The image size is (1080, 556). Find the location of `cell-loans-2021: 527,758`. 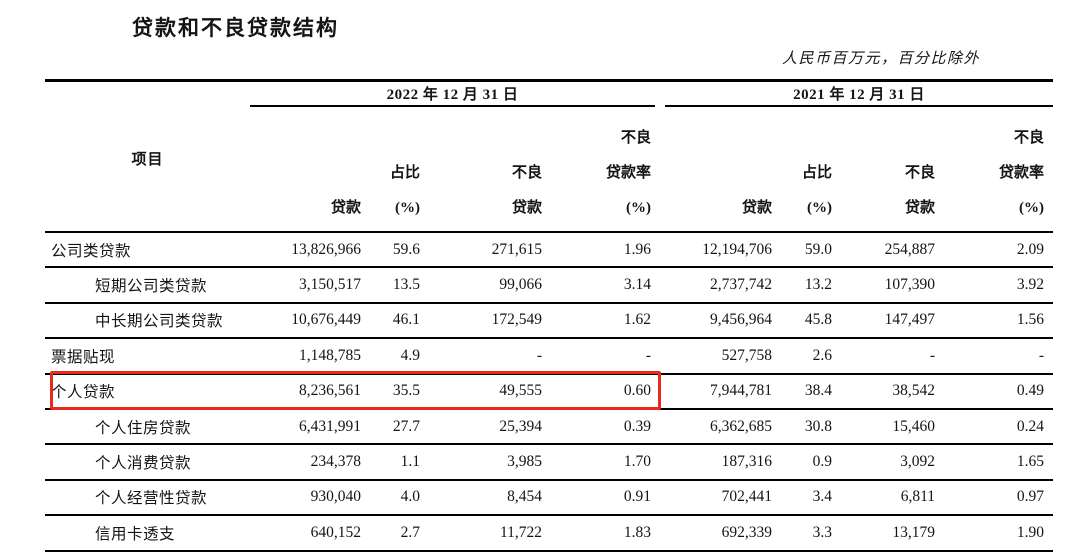

cell-loans-2021: 527,758 is located at coordinates (721, 356).